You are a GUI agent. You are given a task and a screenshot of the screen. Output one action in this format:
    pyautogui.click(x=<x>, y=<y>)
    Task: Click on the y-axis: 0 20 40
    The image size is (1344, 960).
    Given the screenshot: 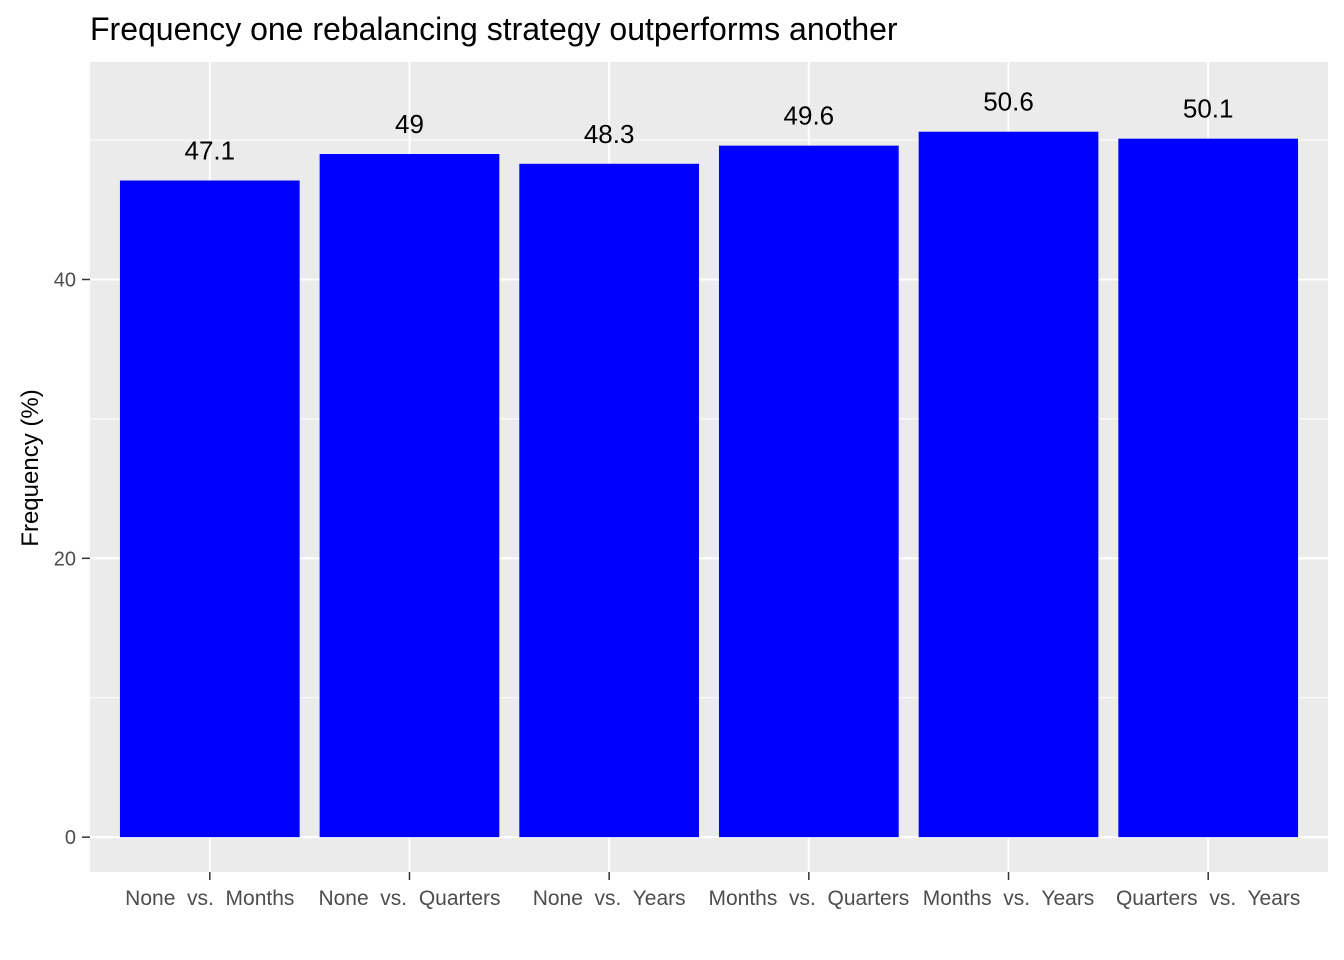 What is the action you would take?
    pyautogui.click(x=72, y=559)
    